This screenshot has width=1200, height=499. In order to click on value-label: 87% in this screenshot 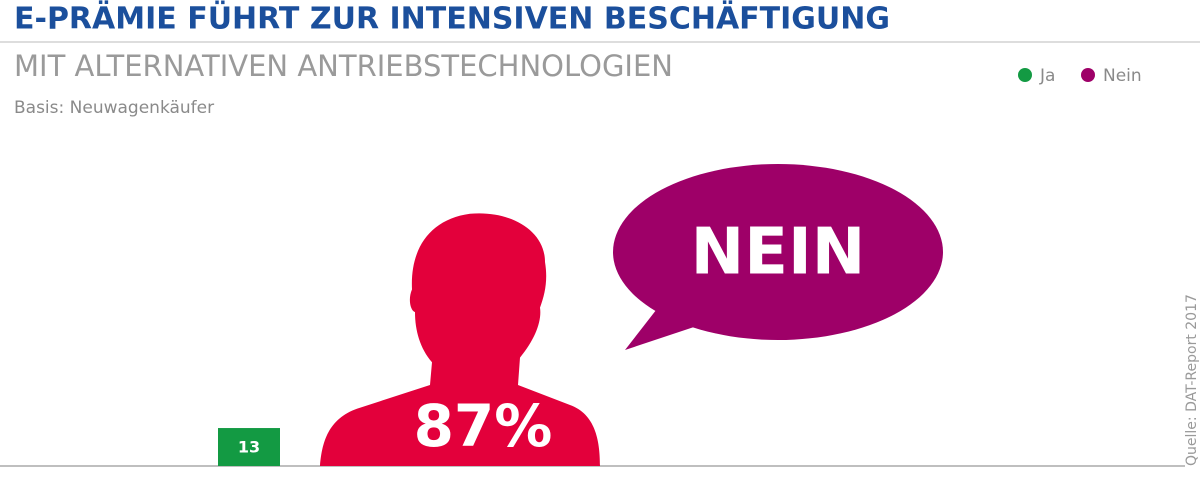, I will do `click(483, 426)`.